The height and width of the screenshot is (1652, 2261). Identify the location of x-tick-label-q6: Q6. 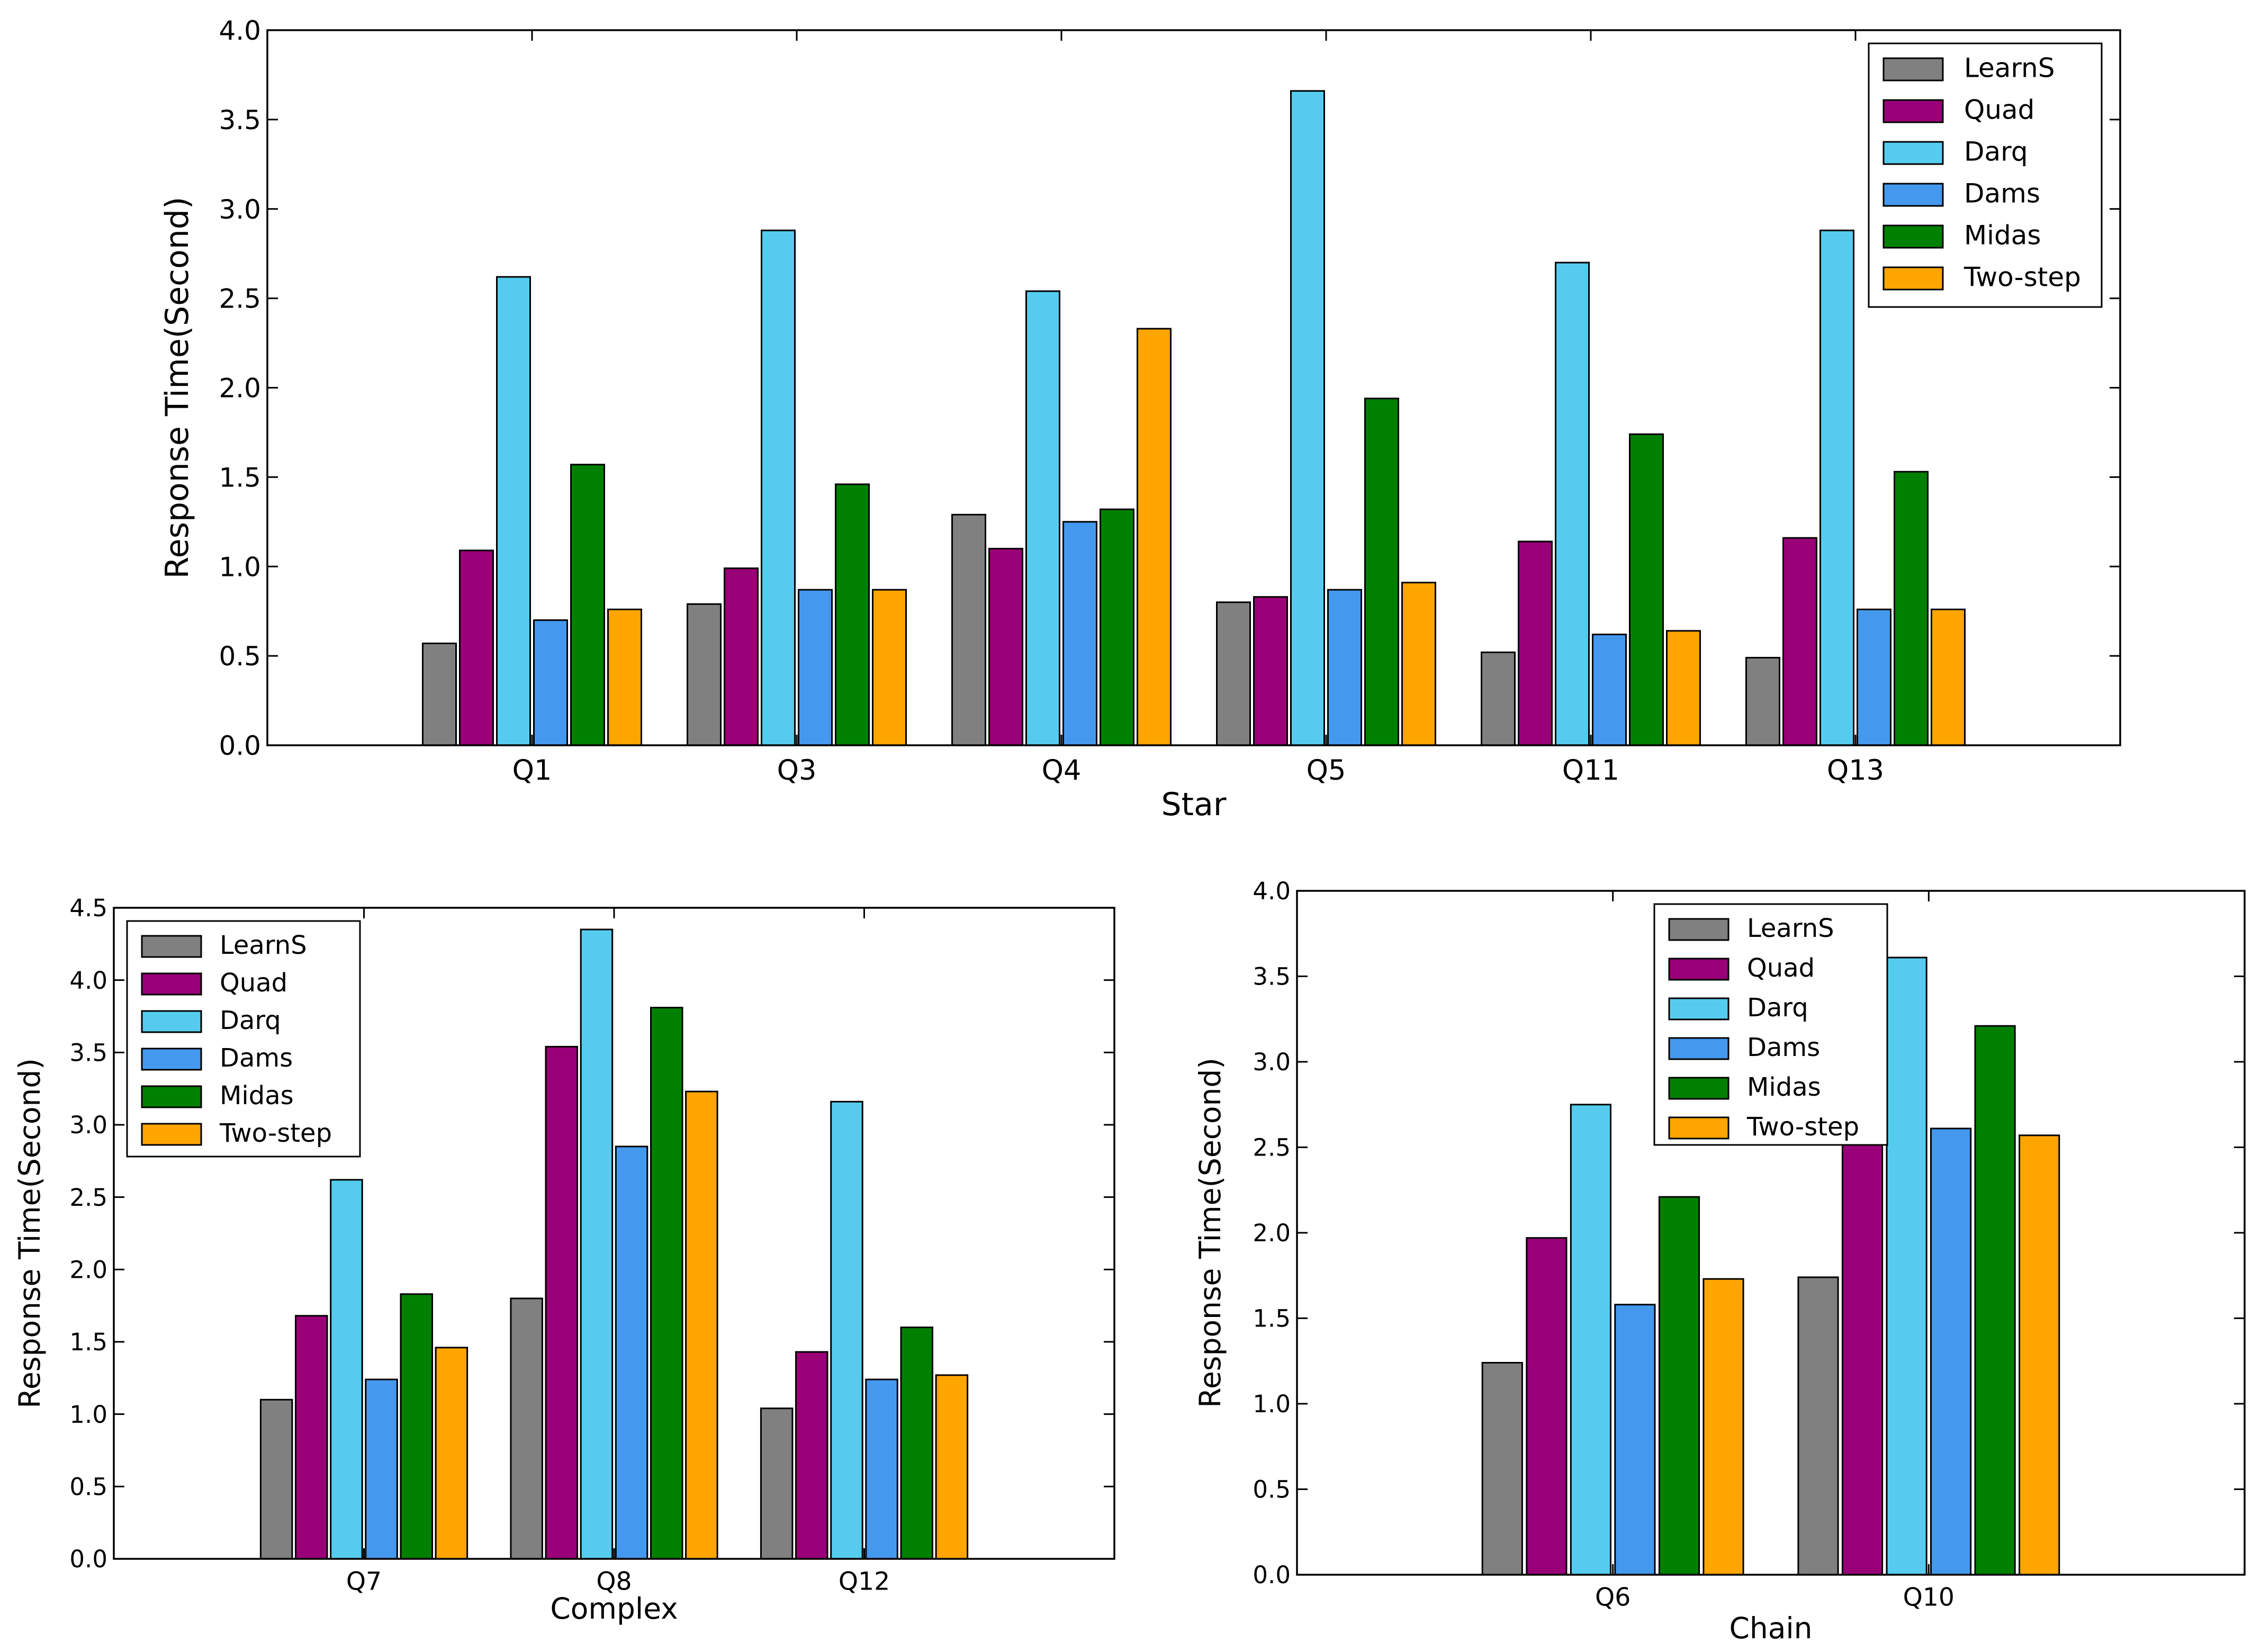
(1613, 1598).